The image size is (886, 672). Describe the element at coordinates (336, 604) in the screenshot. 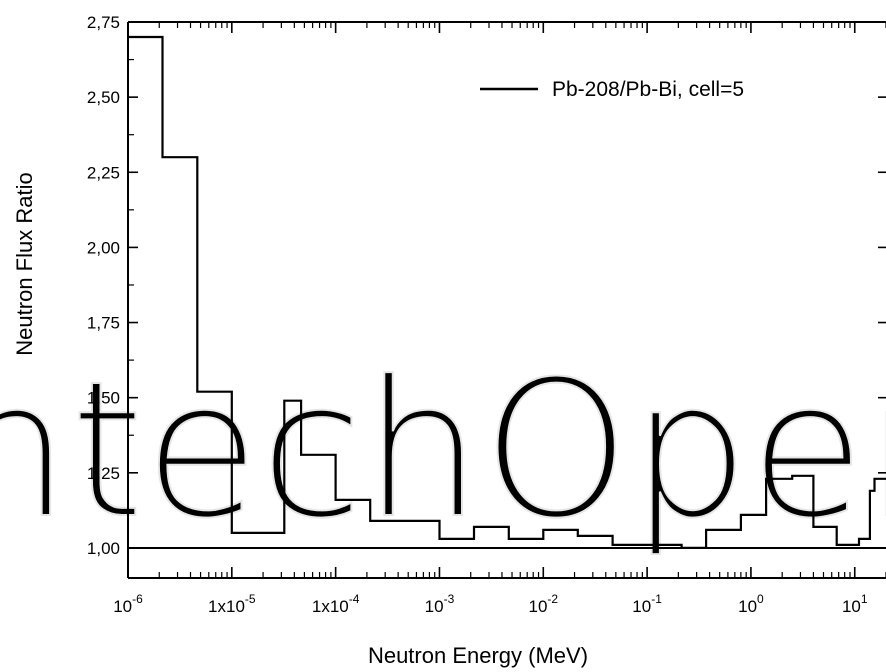

I see `x-tick-label: 1x10⁻⁴` at that location.